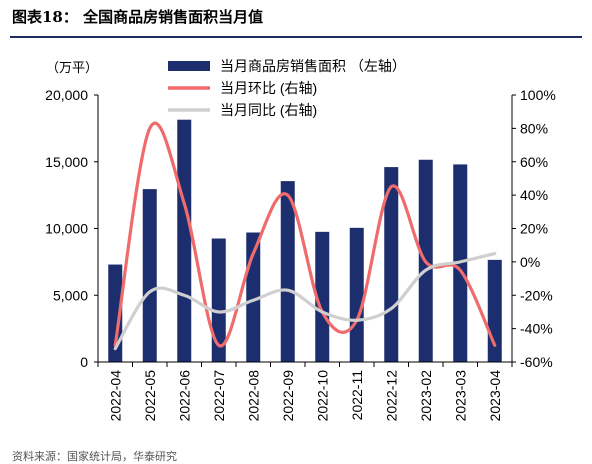 Image resolution: width=592 pixels, height=464 pixels. I want to click on right-tick-label: -60%, so click(536, 362).